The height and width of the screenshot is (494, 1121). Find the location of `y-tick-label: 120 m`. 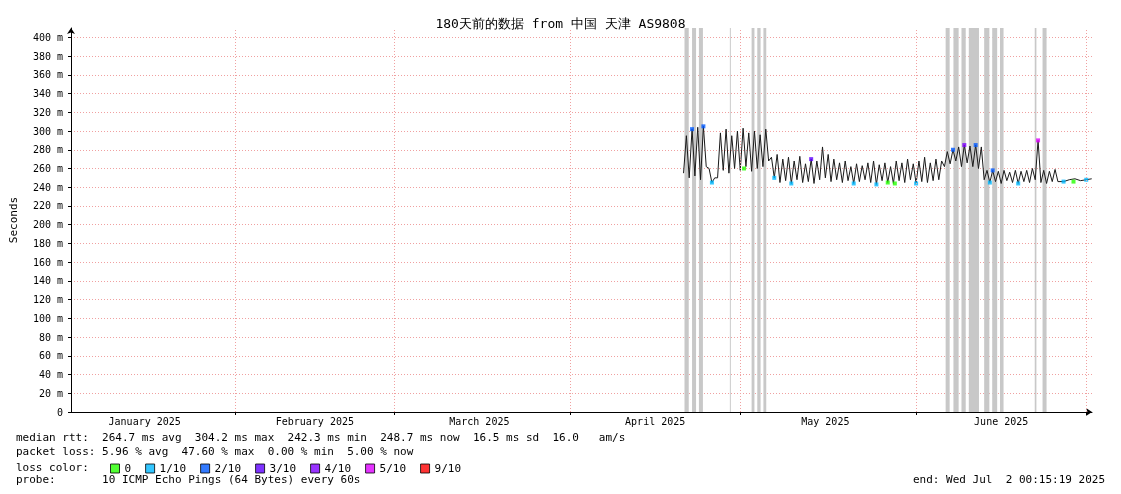

y-tick-label: 120 m is located at coordinates (47, 300).